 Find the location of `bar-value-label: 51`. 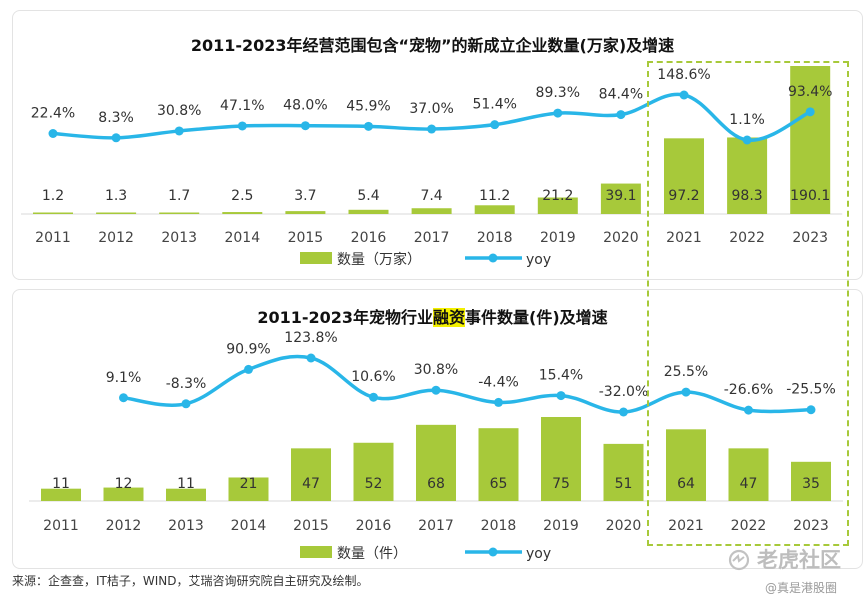

bar-value-label: 51 is located at coordinates (624, 484).